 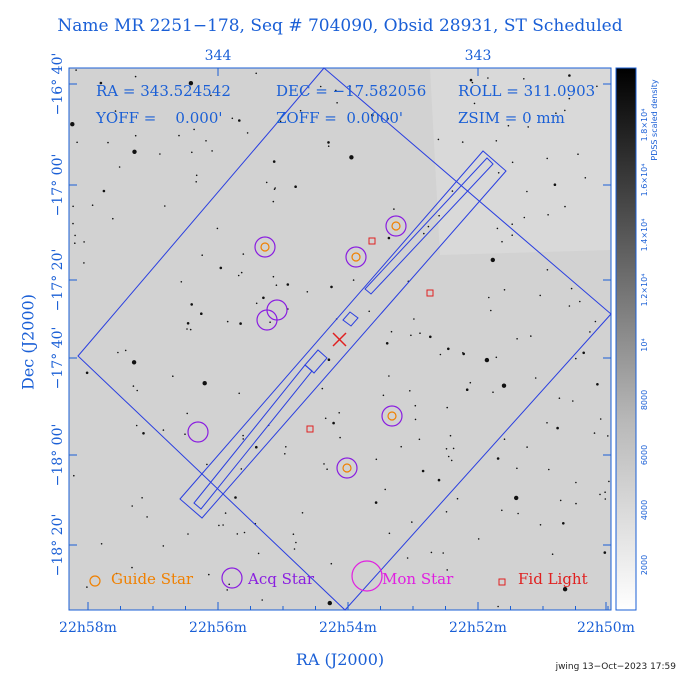 I want to click on info-dec: DEC = −17.582056, so click(x=351, y=91).